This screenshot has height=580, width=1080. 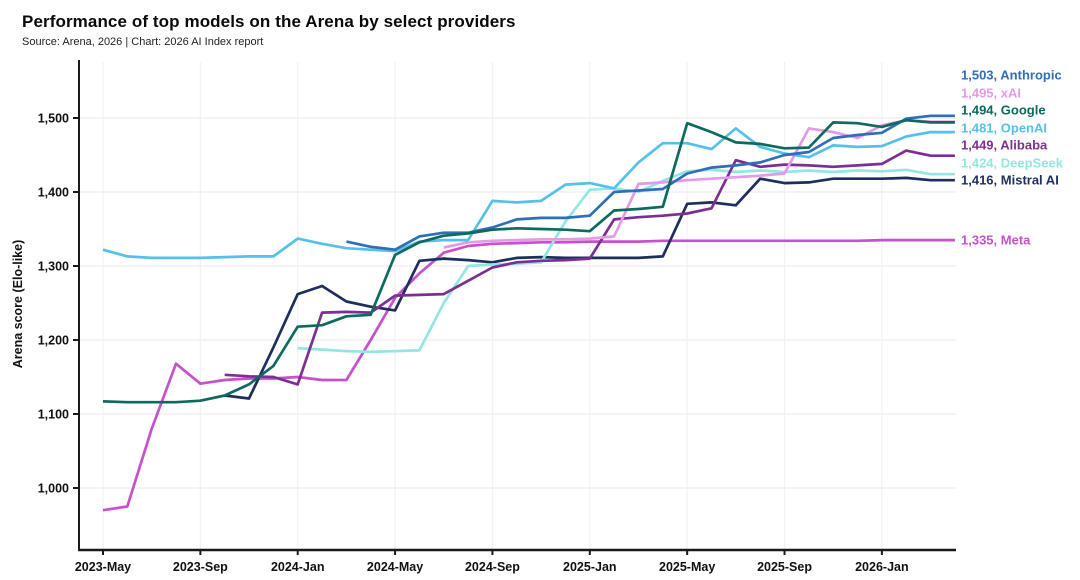 What do you see at coordinates (590, 567) in the screenshot?
I see `x-tick-label: 2025-Jan` at bounding box center [590, 567].